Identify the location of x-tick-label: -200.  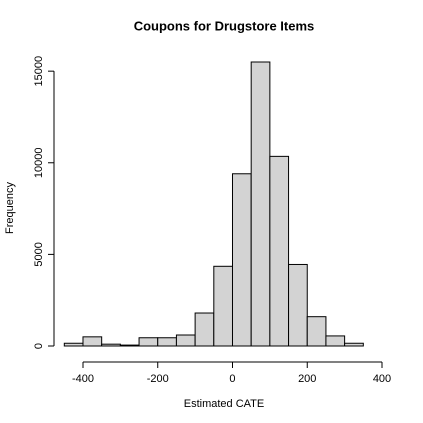
(158, 379).